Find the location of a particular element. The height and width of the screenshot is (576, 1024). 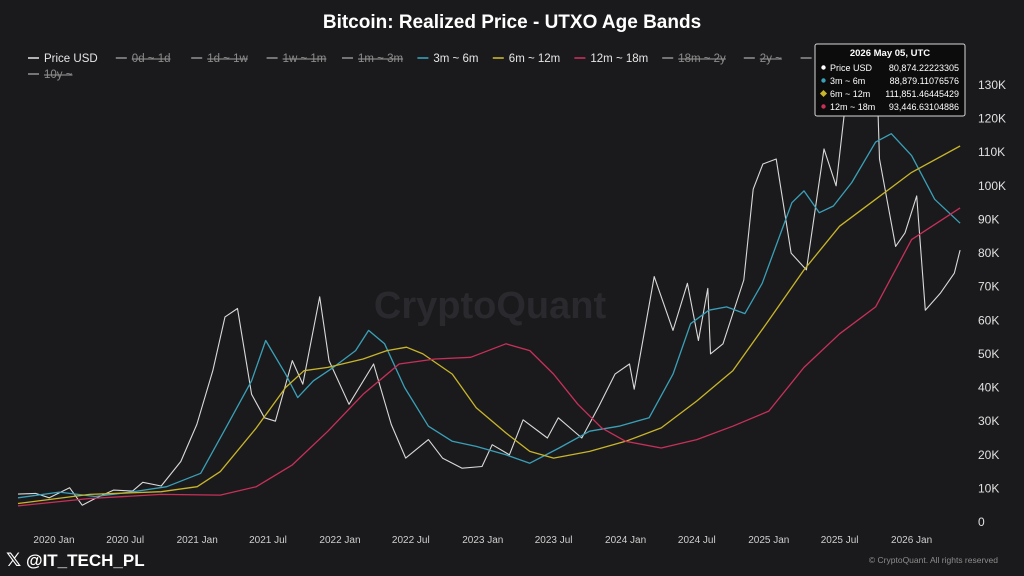

legend-label: 2y ~ is located at coordinates (771, 59).